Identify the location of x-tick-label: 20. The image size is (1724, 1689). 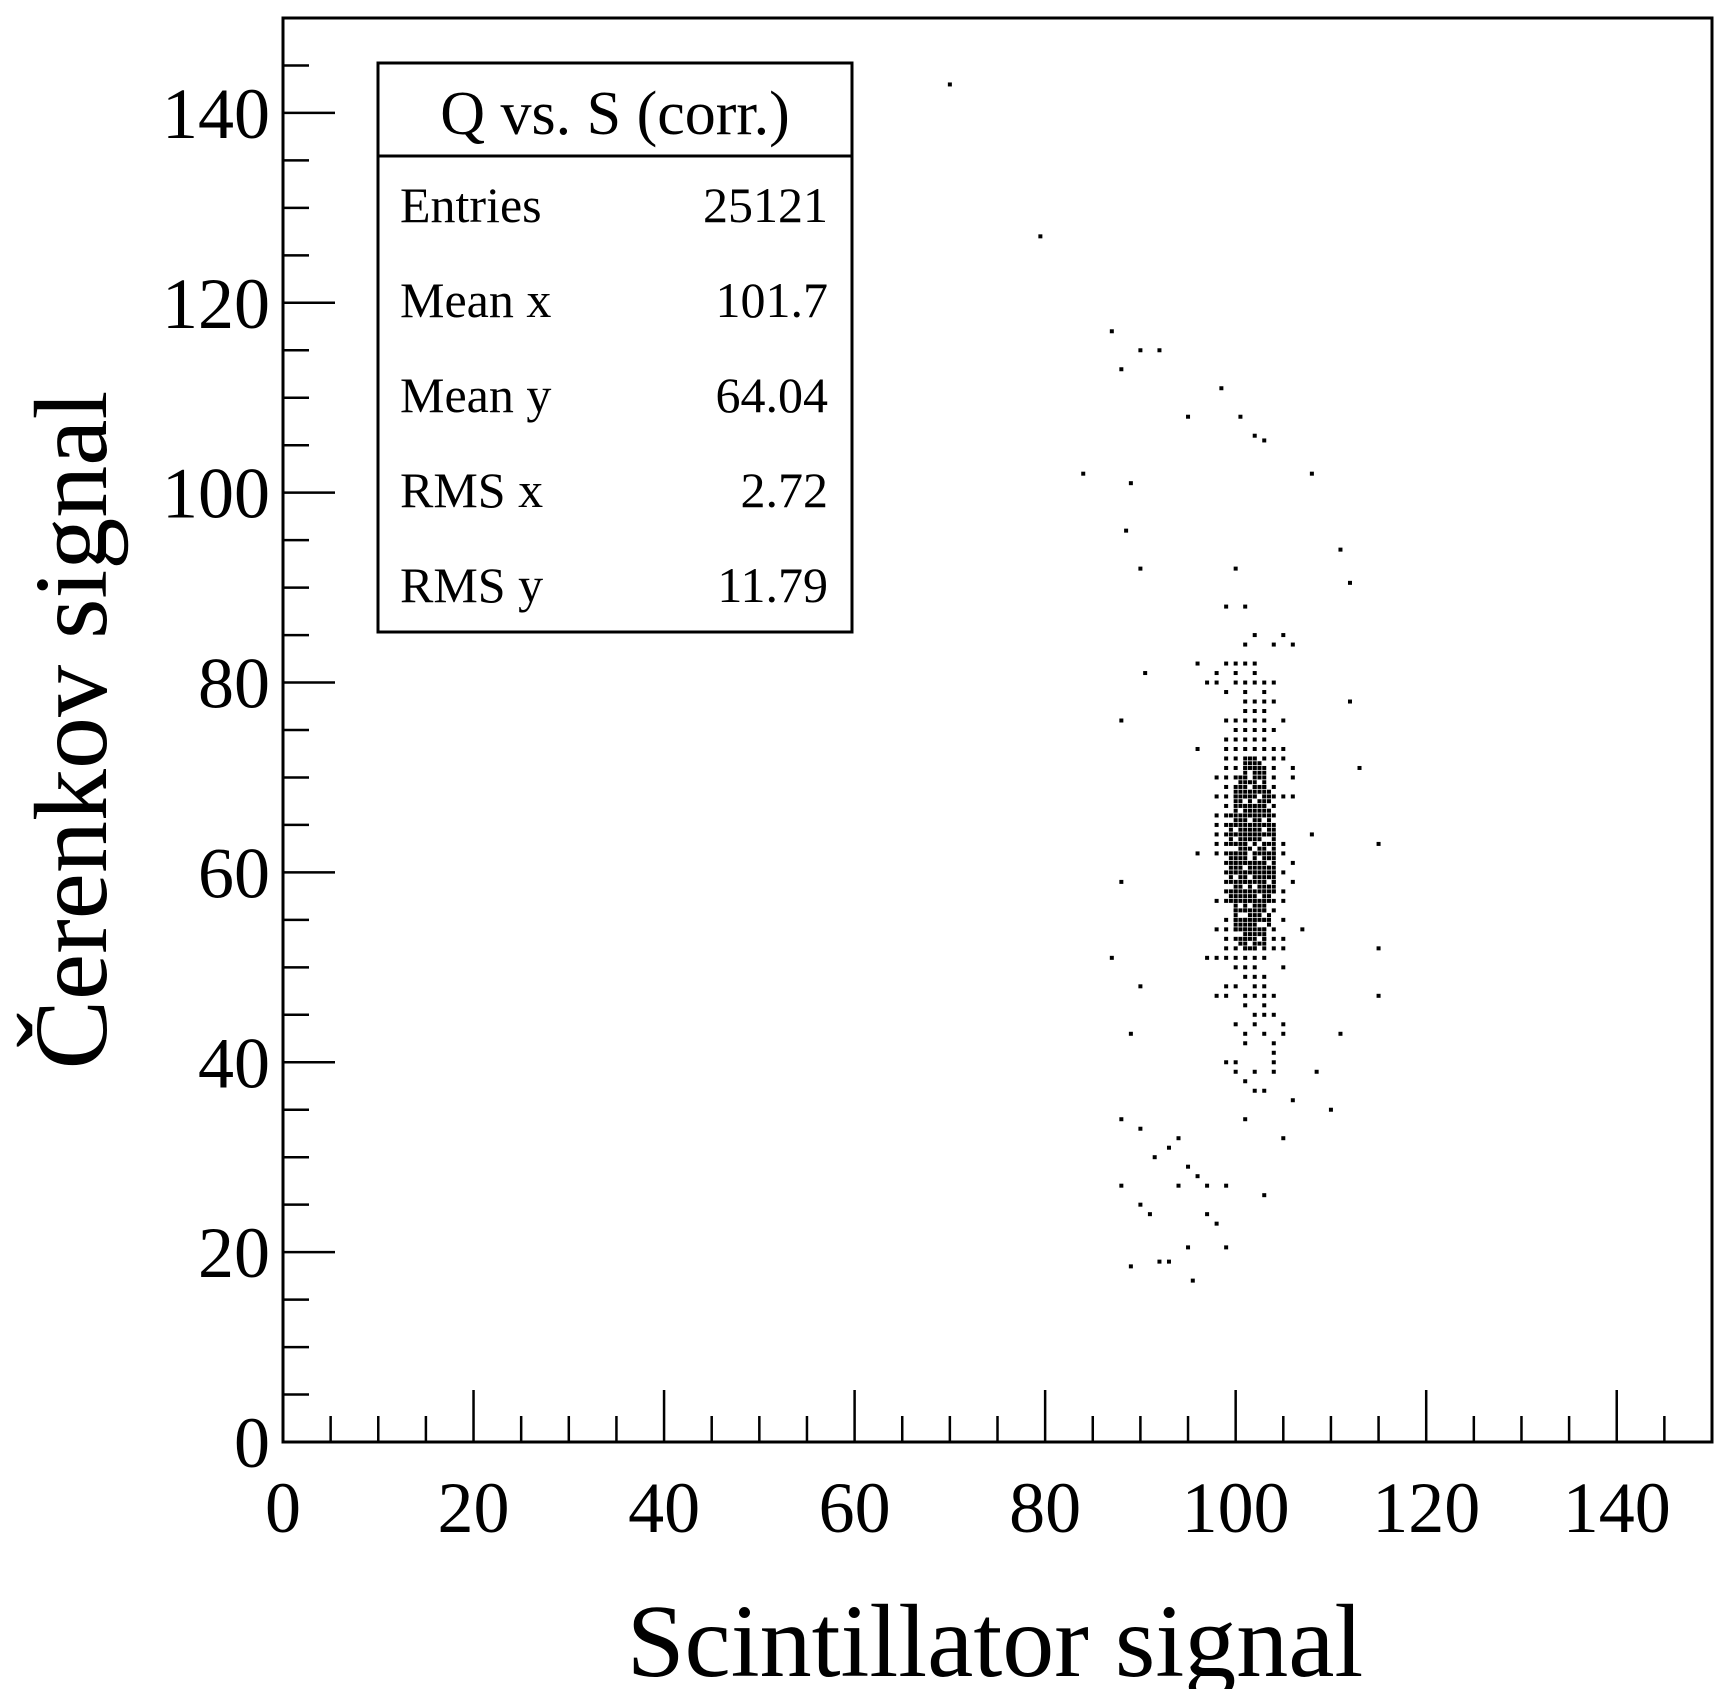
(474, 1508).